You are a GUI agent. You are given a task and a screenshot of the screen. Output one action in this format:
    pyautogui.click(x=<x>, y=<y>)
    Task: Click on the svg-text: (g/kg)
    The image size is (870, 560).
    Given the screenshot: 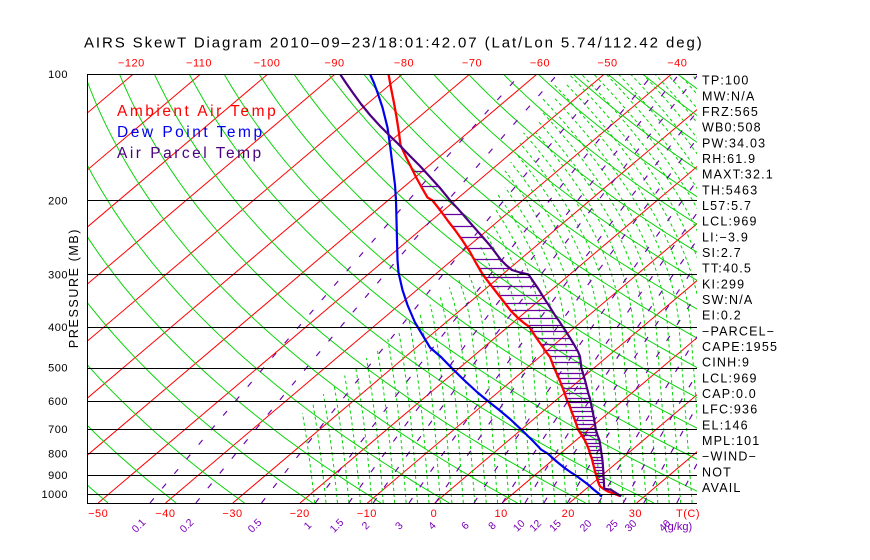 What is the action you would take?
    pyautogui.click(x=678, y=527)
    